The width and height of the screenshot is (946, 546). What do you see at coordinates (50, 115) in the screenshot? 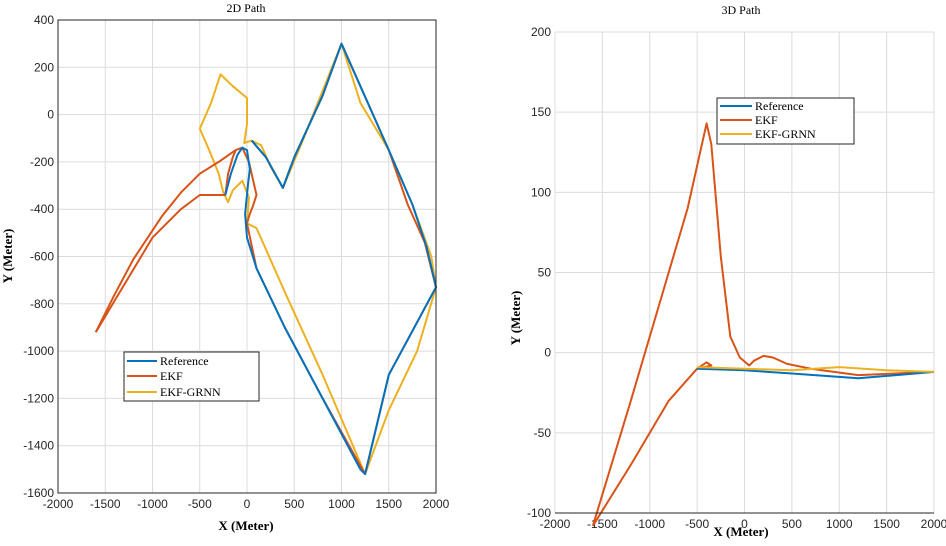
I see `y-tick-label-2d: 0` at bounding box center [50, 115].